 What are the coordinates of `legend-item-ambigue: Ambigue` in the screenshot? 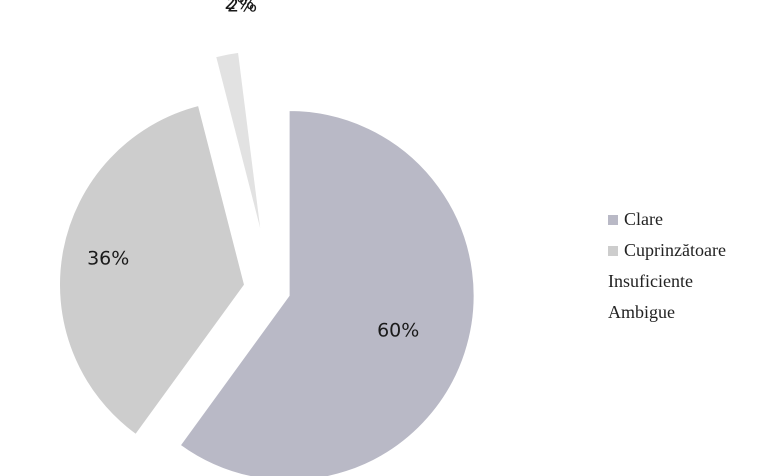 It's located at (667, 312).